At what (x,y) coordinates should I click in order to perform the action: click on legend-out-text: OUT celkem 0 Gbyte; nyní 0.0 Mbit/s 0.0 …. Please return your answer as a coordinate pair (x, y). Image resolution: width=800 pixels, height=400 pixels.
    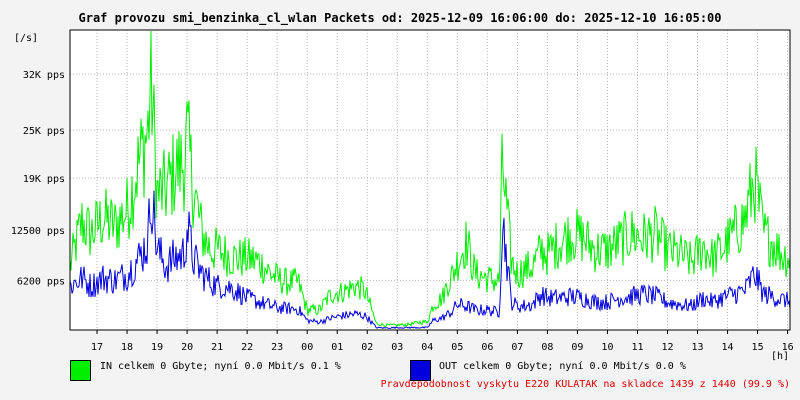
    Looking at the image, I should click on (562, 366).